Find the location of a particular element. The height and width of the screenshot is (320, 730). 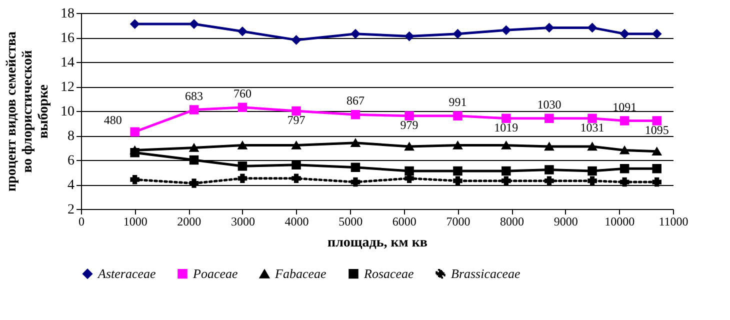

x-tick-label: 1000 is located at coordinates (135, 221).